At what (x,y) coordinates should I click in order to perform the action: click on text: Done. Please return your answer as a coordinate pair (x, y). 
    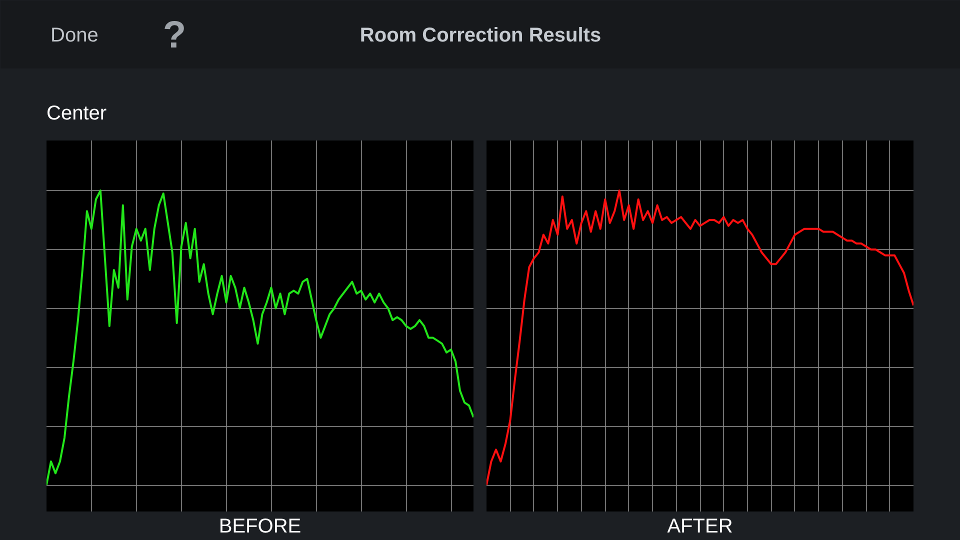
    Looking at the image, I should click on (74, 35).